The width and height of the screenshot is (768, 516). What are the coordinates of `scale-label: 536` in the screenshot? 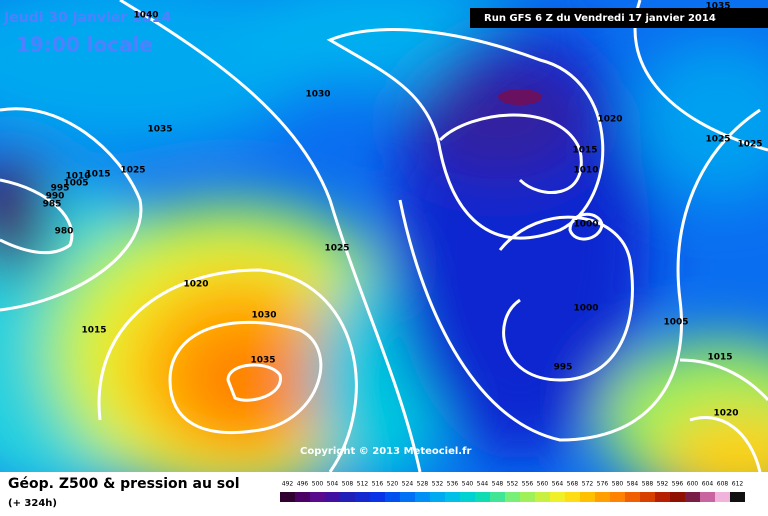 It's located at (453, 484).